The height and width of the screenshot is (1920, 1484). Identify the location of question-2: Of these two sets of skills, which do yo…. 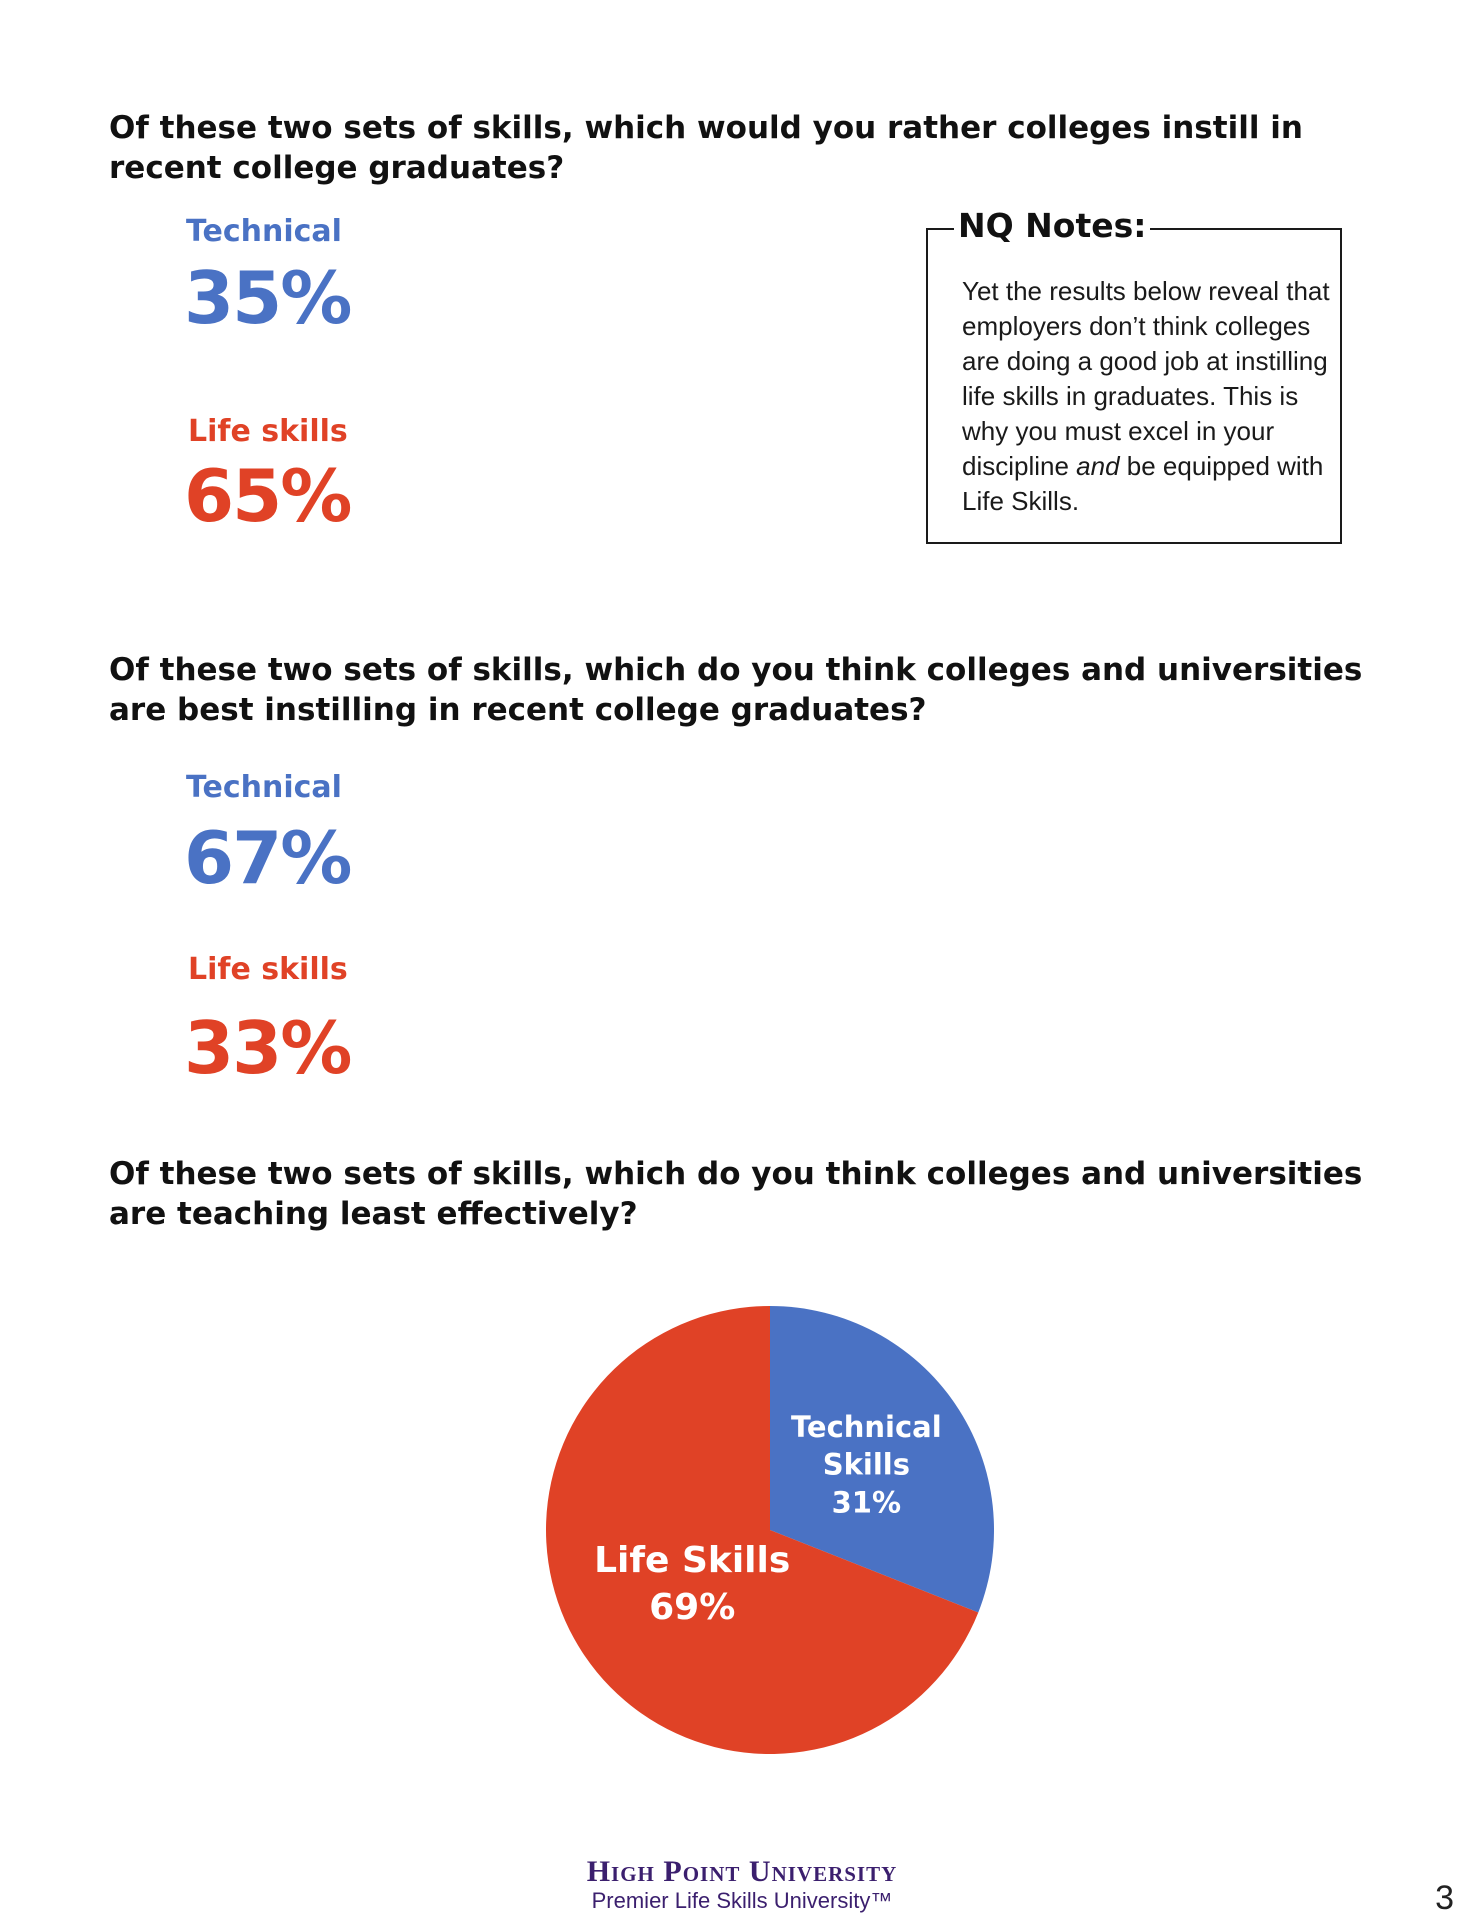
(736, 690).